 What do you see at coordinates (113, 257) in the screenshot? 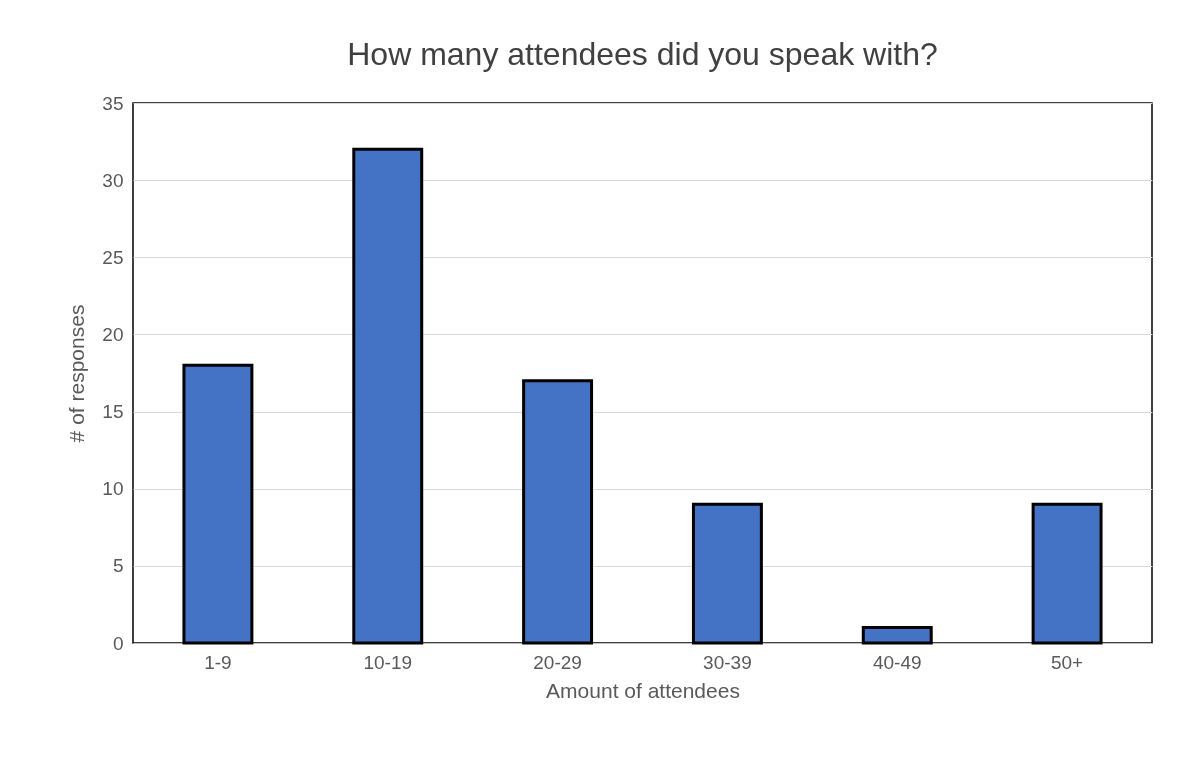
I see `y-tick-label: 25` at bounding box center [113, 257].